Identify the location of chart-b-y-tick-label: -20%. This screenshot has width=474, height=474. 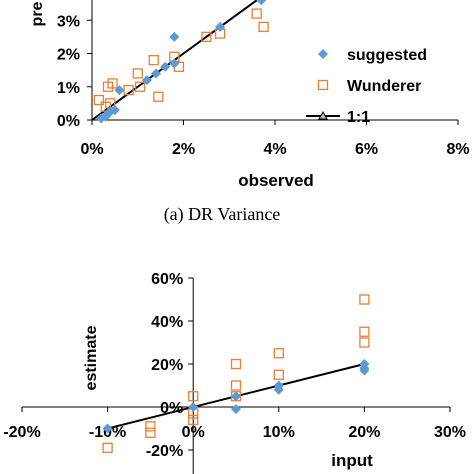
(164, 451).